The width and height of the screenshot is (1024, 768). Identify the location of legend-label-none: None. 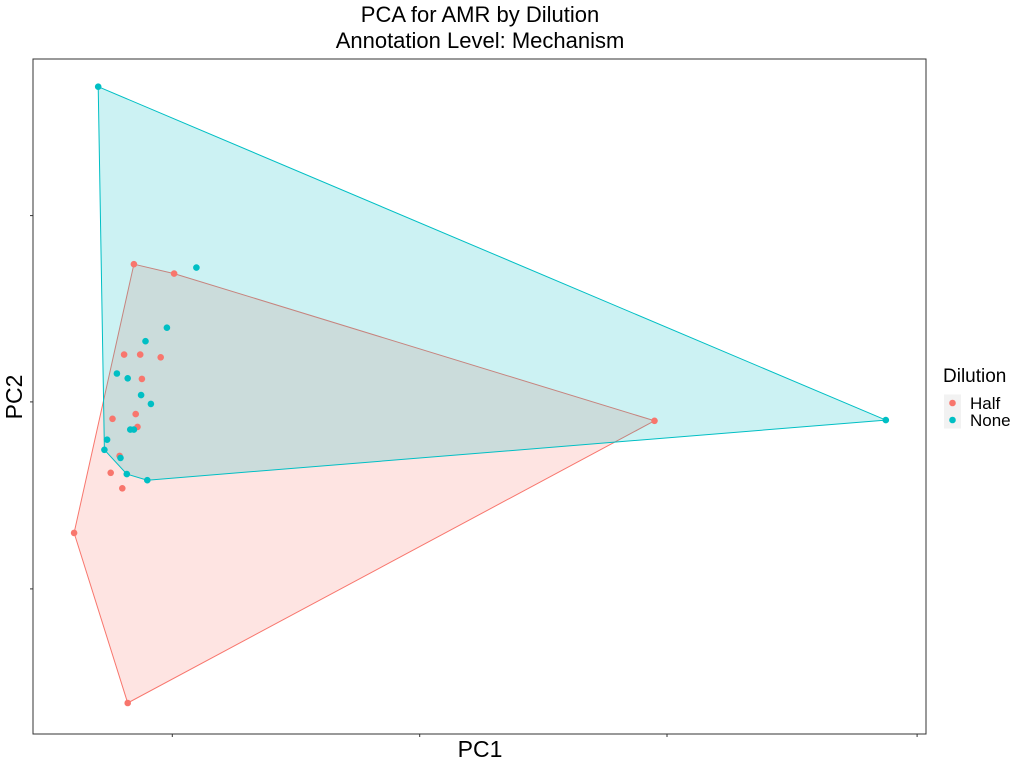
(990, 420).